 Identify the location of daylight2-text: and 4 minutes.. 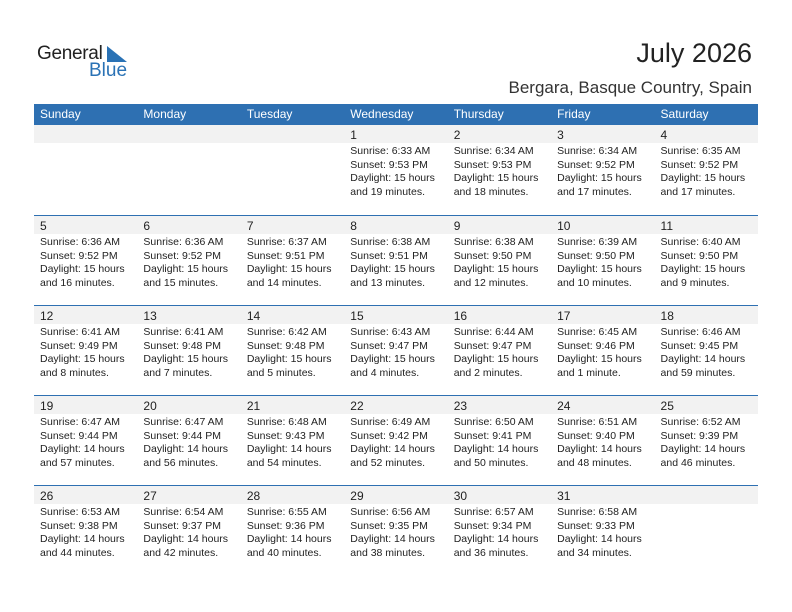
(385, 372).